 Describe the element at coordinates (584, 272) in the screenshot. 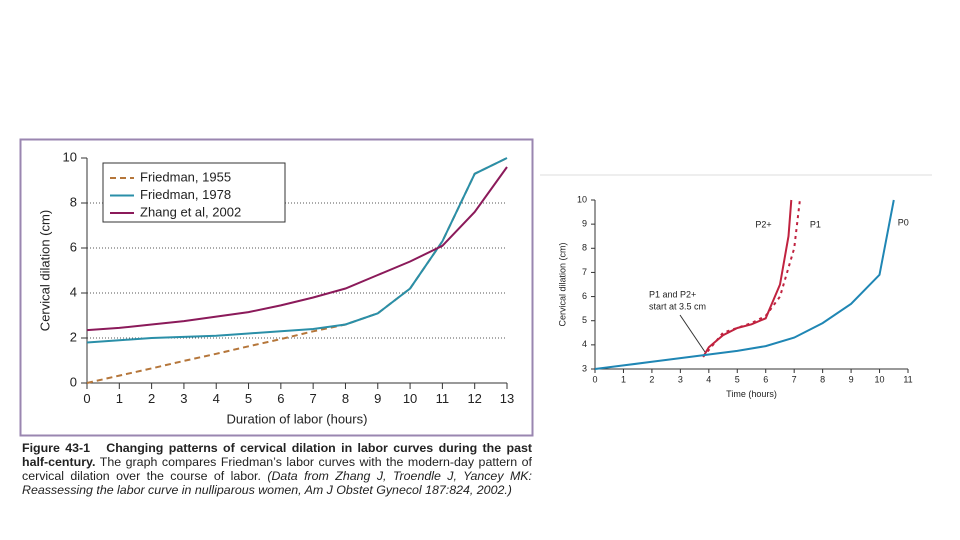

I see `y-tick-label: 7` at that location.